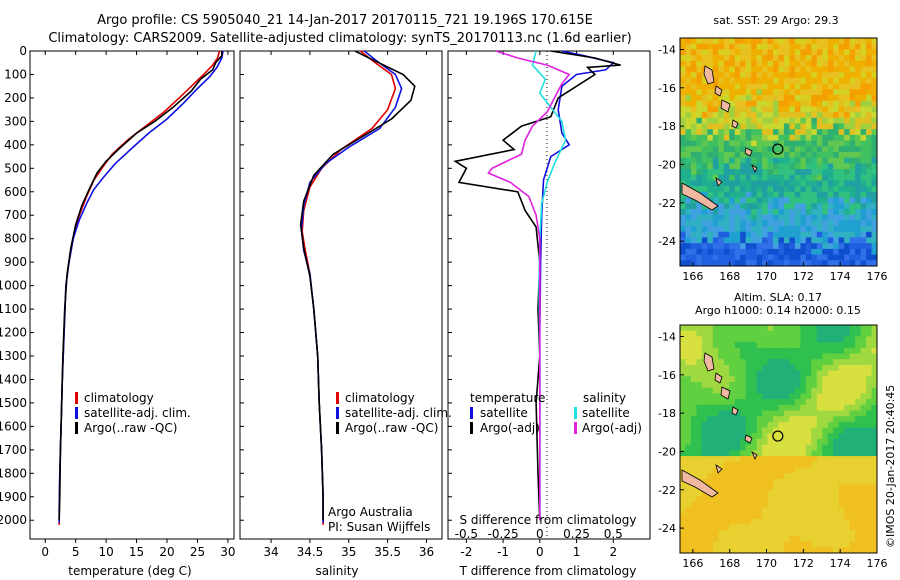 The width and height of the screenshot is (900, 580). Describe the element at coordinates (15, 168) in the screenshot. I see `y-tick-label: 500` at that location.